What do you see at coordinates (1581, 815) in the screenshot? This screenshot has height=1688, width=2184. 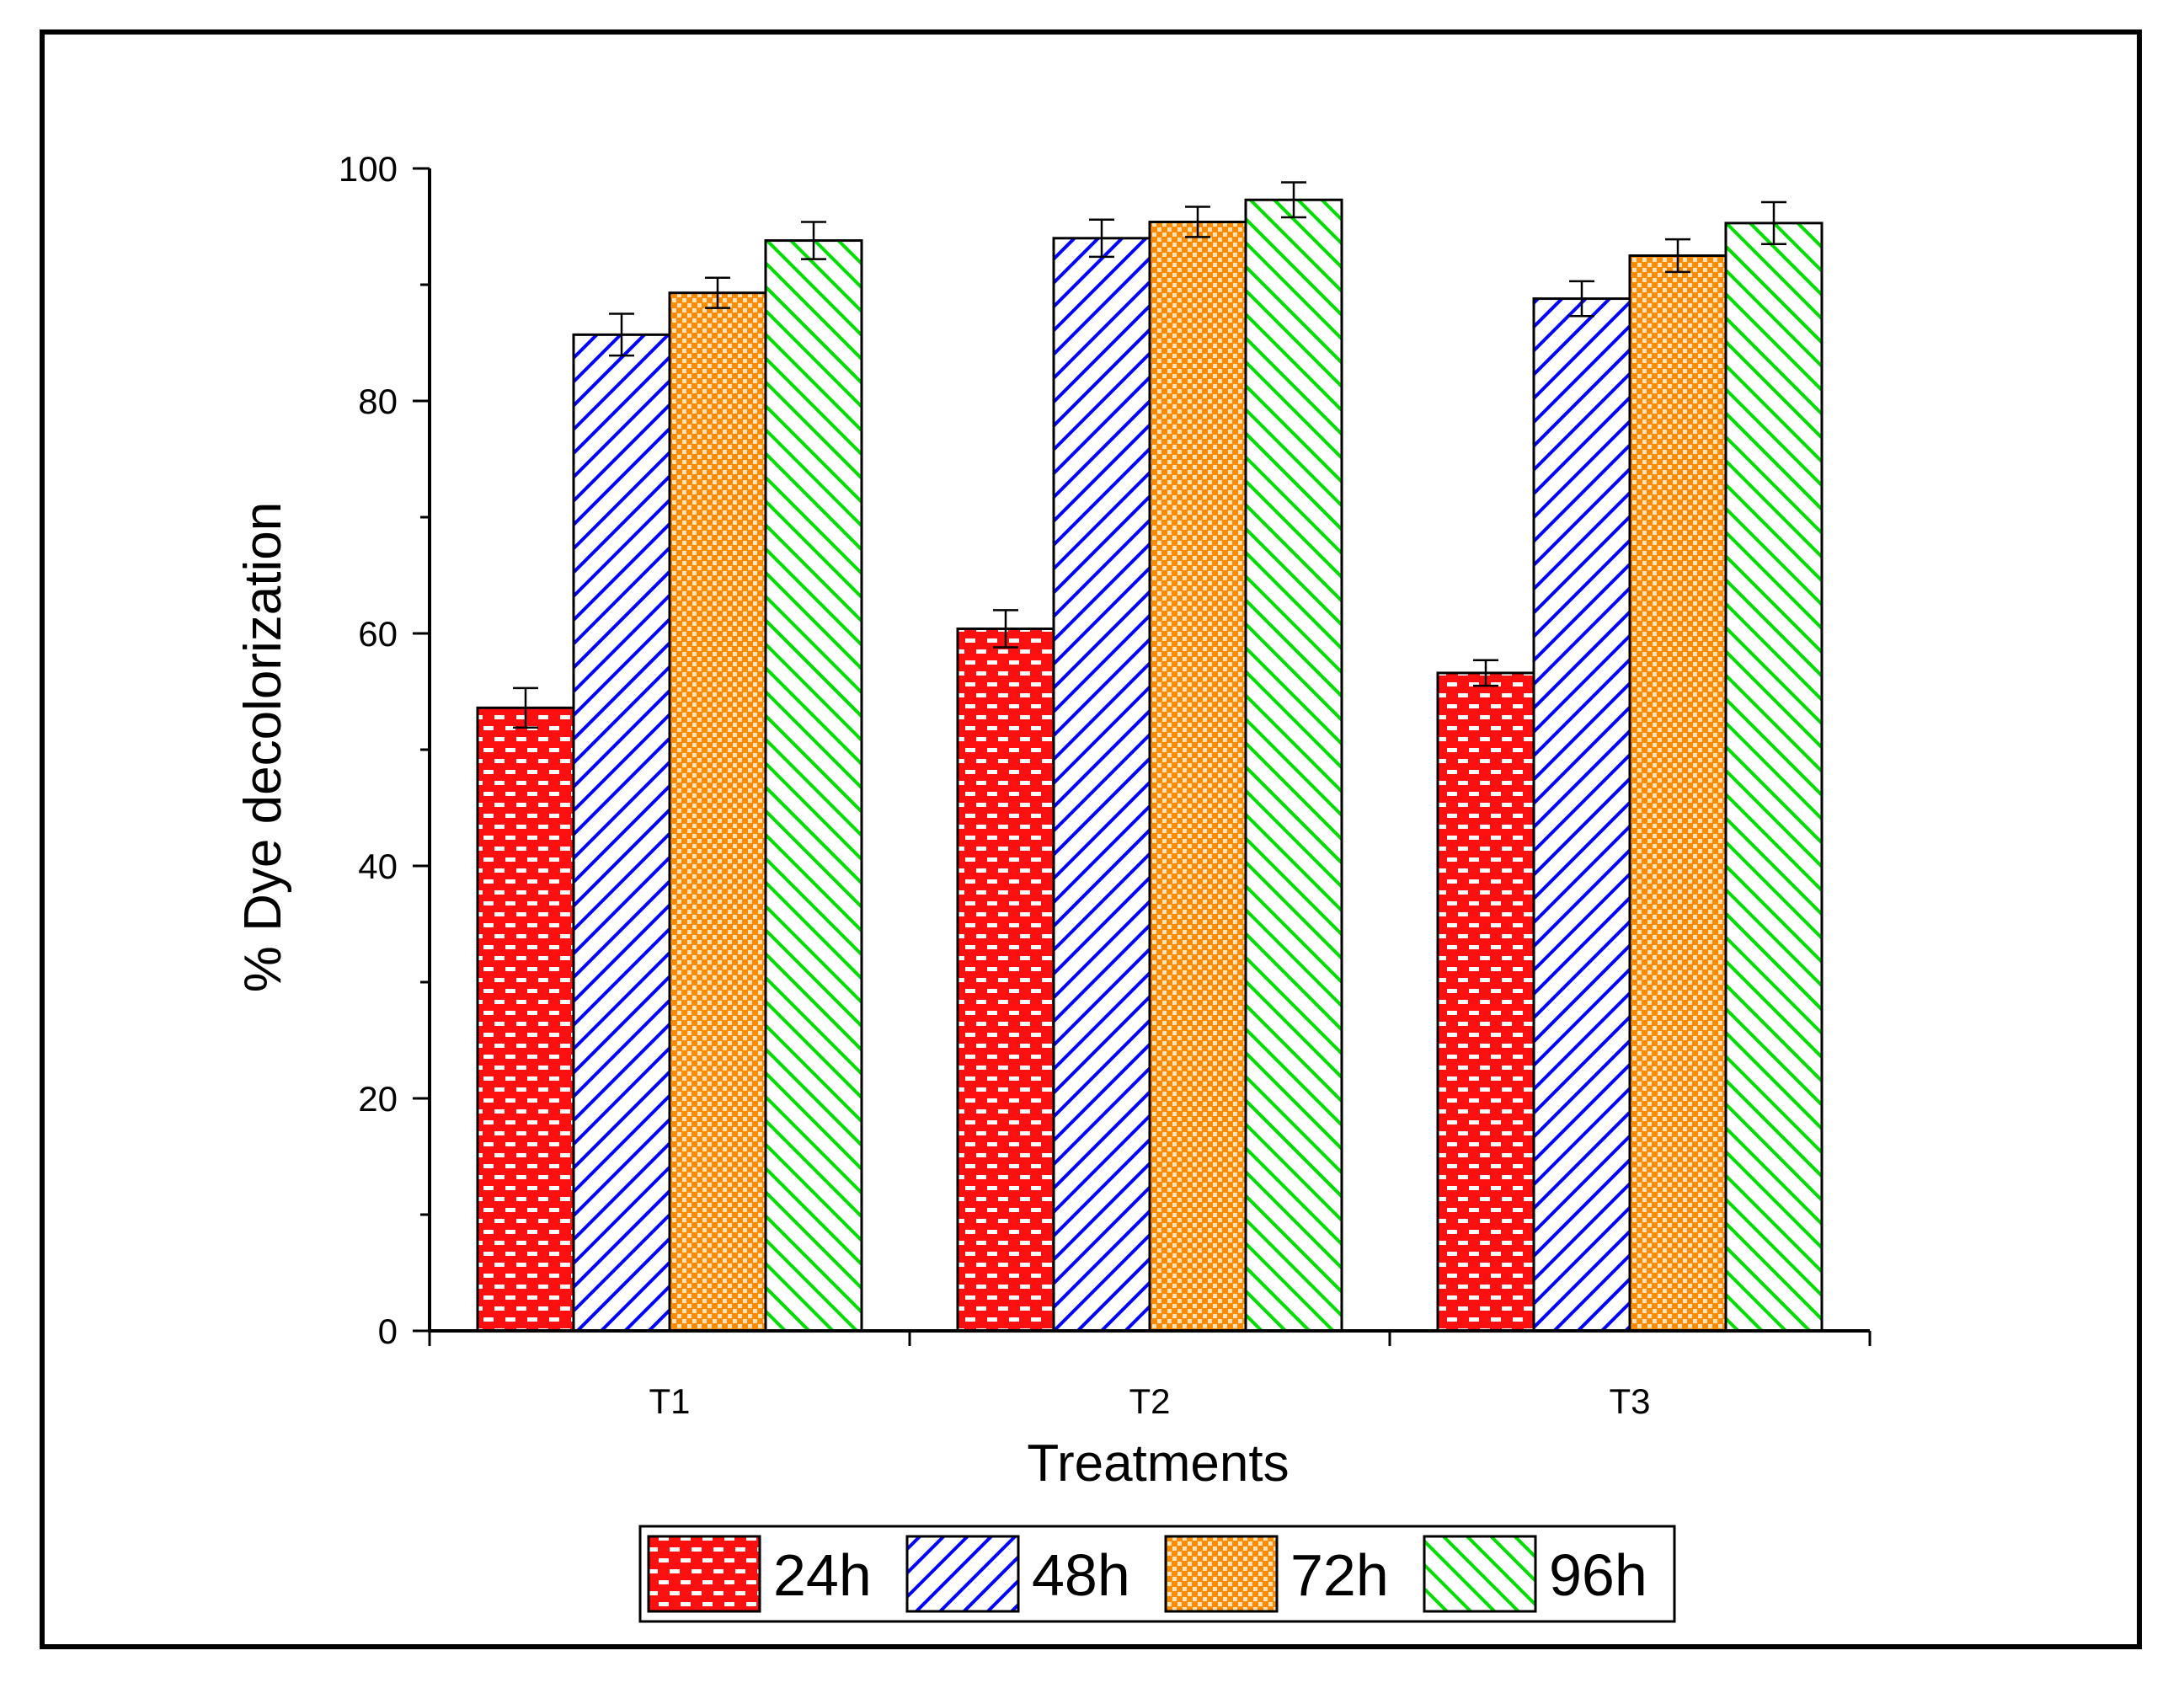 I see `bar-t3-48h` at bounding box center [1581, 815].